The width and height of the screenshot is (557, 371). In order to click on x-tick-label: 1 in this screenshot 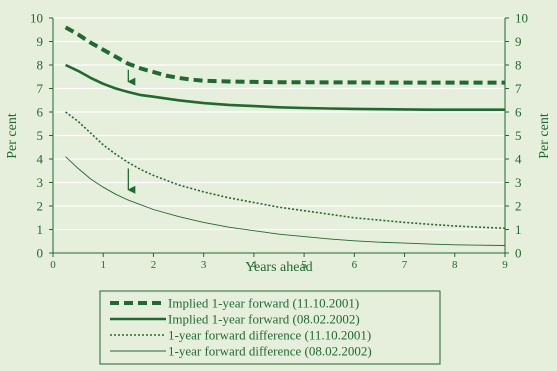, I will do `click(103, 265)`.